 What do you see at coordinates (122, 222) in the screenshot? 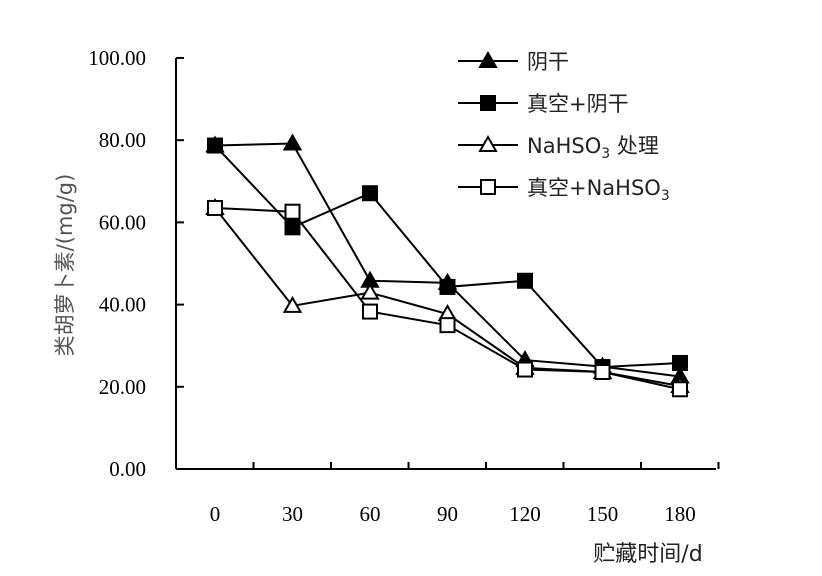
I see `y-tick-label: 60.00` at bounding box center [122, 222].